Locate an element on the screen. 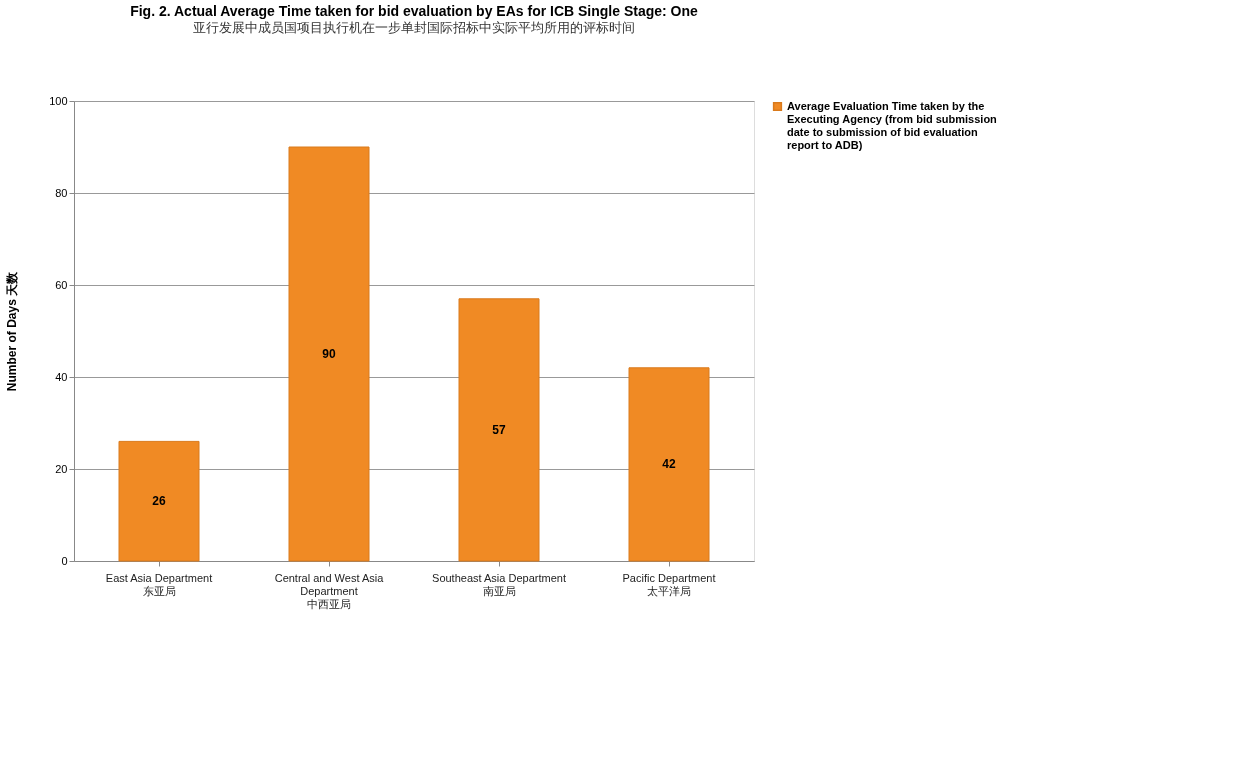 This screenshot has height=774, width=1233. data-label: 26 is located at coordinates (159, 501).